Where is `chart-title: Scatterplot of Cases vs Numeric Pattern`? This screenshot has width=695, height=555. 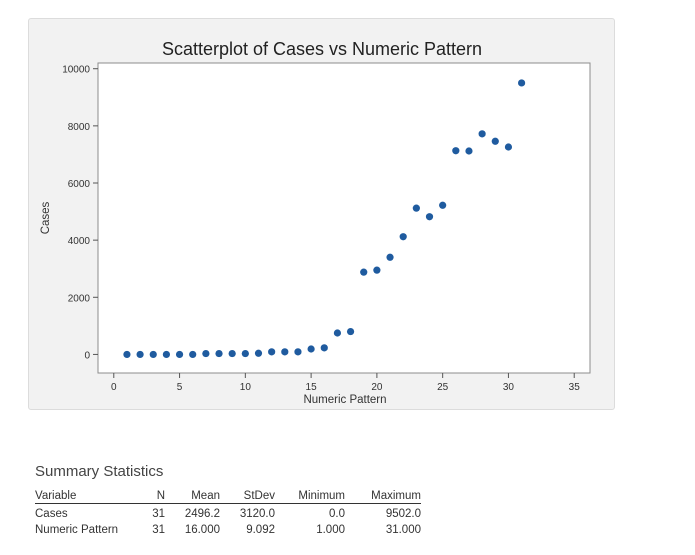 chart-title: Scatterplot of Cases vs Numeric Pattern is located at coordinates (322, 49).